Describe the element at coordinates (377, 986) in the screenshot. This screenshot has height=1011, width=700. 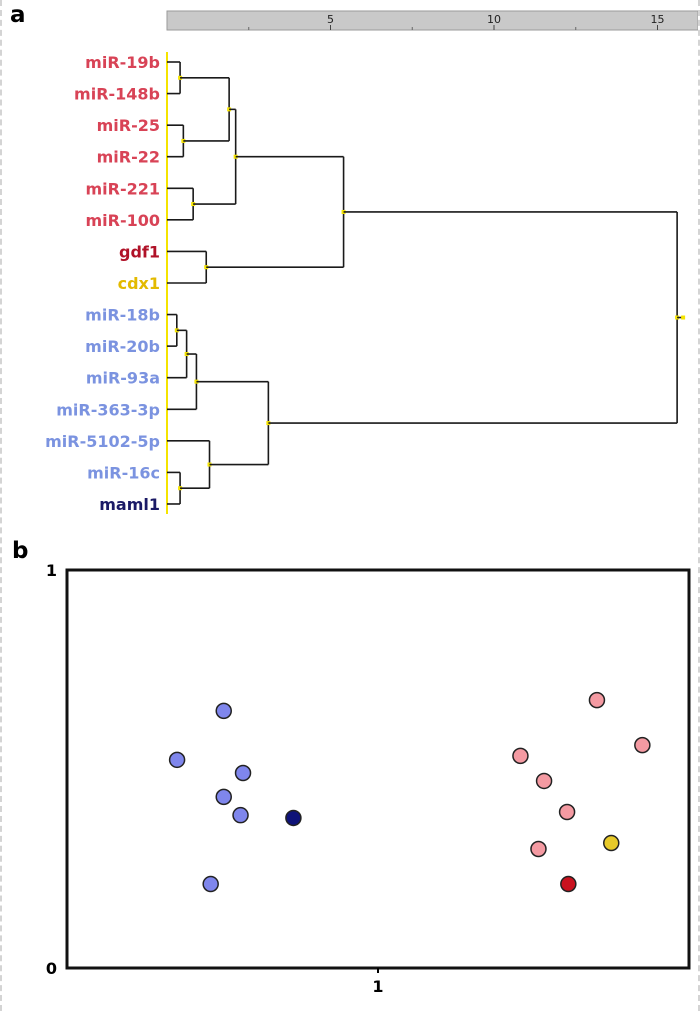
I see `scatter-x-tick-label: 1` at that location.